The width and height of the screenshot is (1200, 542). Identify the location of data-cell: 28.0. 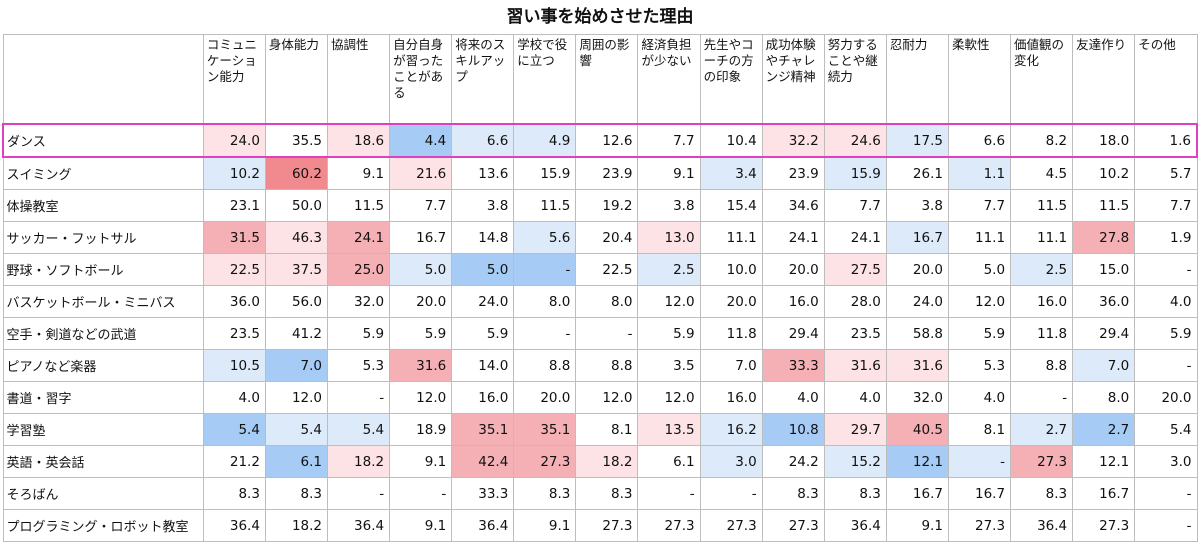
(855, 301).